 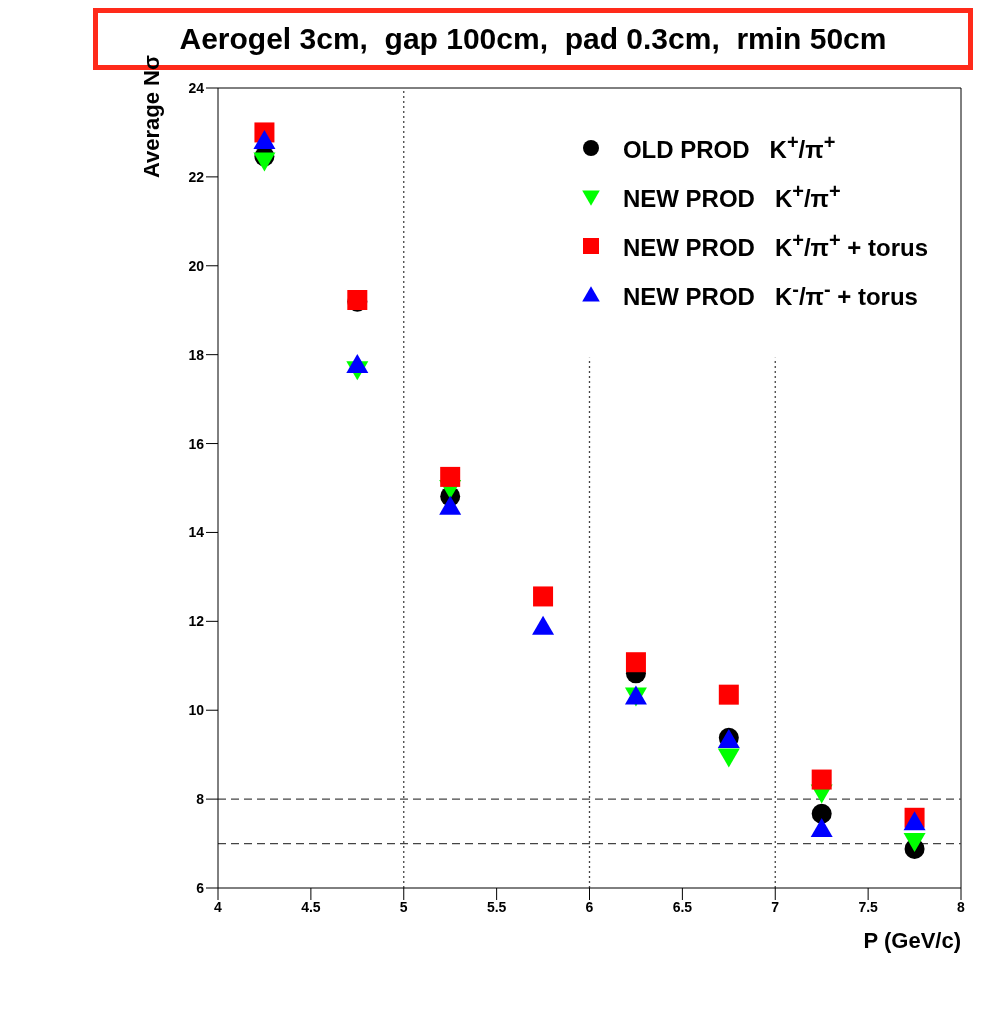 What do you see at coordinates (311, 906) in the screenshot?
I see `x-tick-label: 4.5` at bounding box center [311, 906].